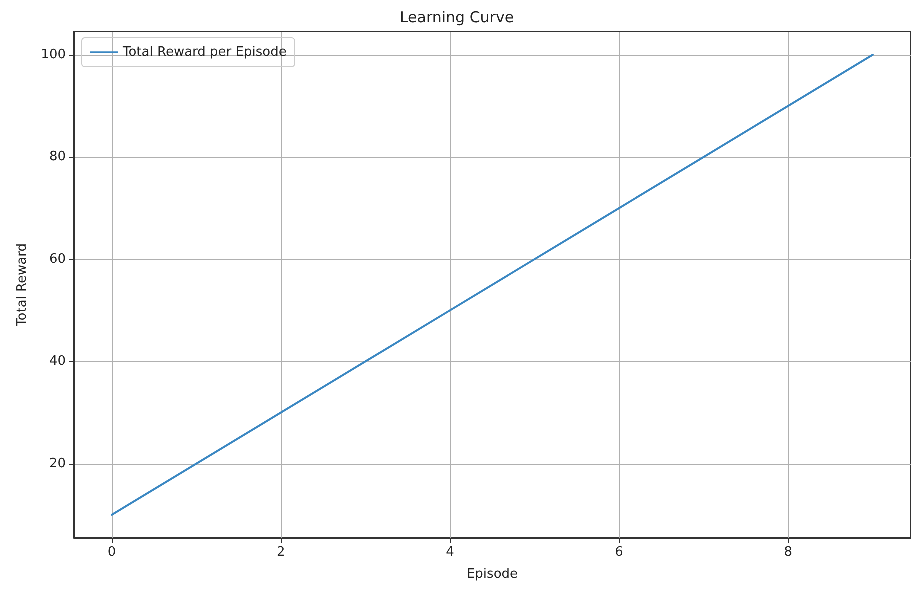 The image size is (914, 589). Describe the element at coordinates (450, 552) in the screenshot. I see `x-tick-label: 4` at that location.